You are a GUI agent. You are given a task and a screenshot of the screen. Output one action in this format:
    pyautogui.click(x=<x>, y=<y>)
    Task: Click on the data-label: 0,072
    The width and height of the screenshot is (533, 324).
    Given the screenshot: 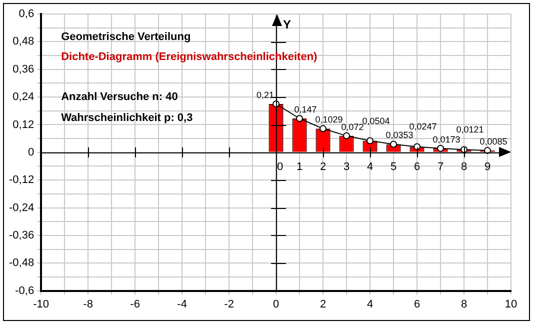 What is the action you would take?
    pyautogui.click(x=352, y=127)
    